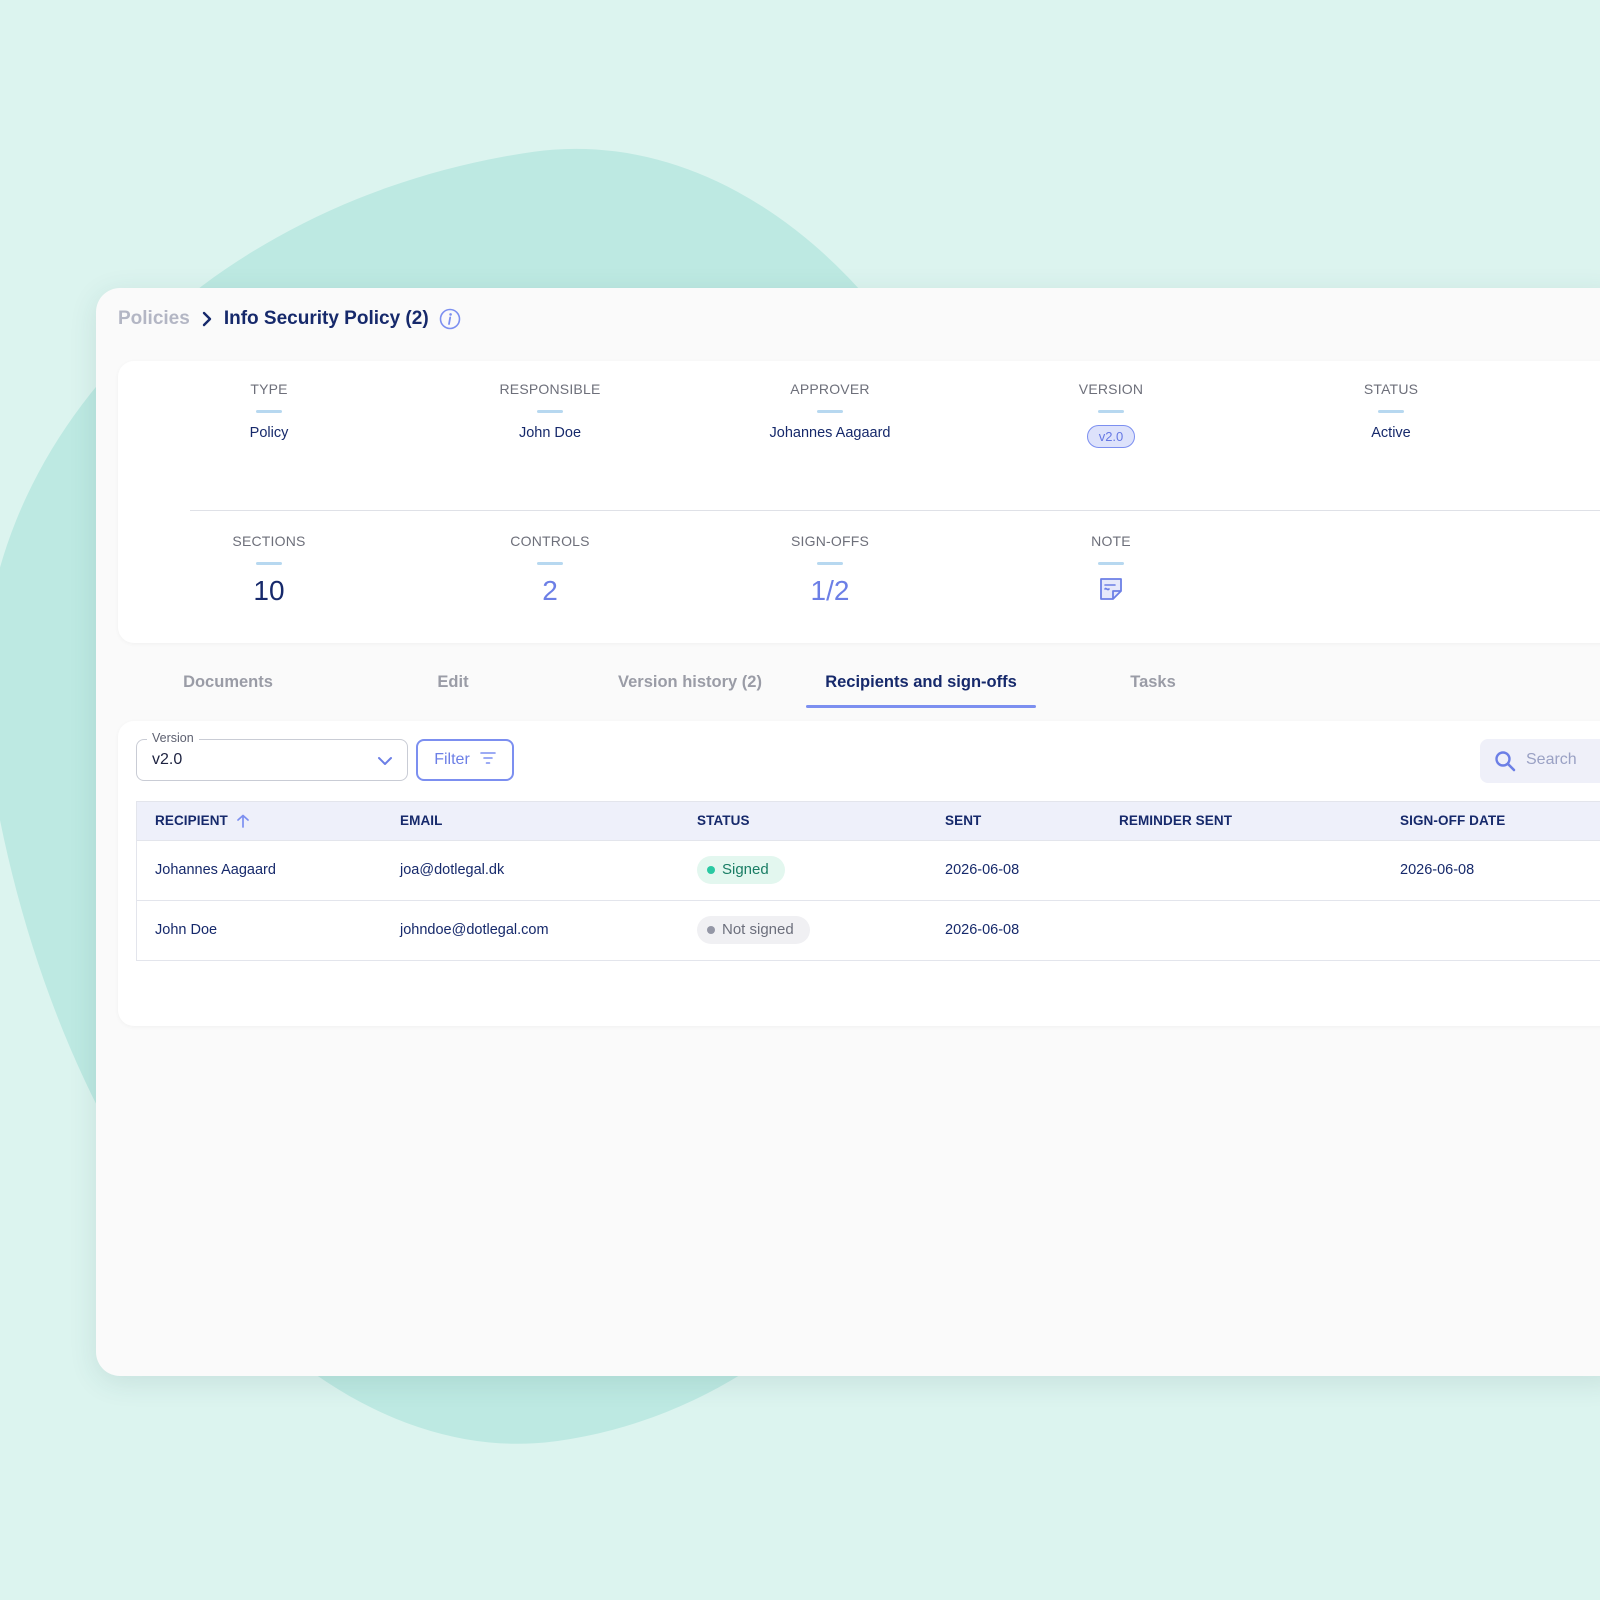 Image resolution: width=1600 pixels, height=1600 pixels. I want to click on chevron-down-icon, so click(385, 761).